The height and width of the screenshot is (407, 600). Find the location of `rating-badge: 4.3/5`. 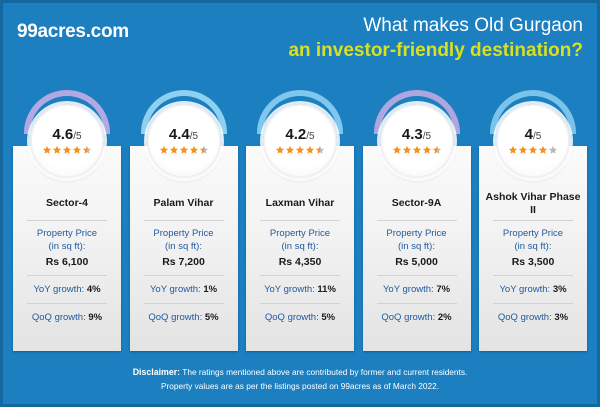

rating-badge: 4.3/5 is located at coordinates (416, 141).